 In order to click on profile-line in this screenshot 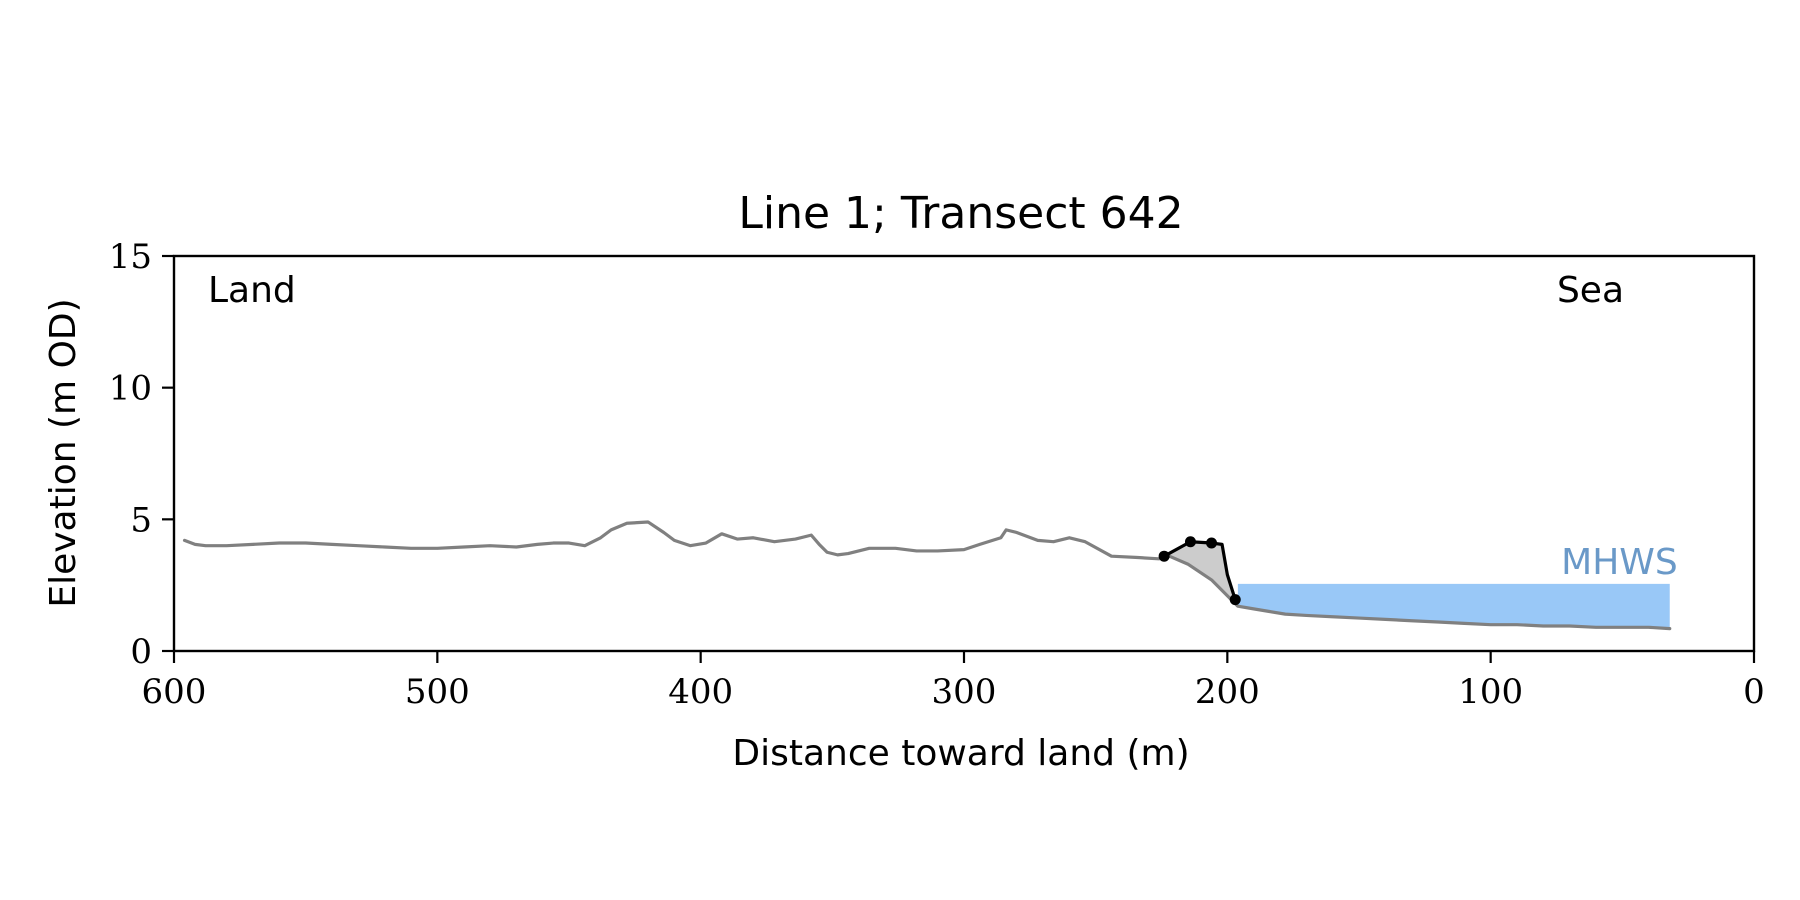, I will do `click(927, 575)`.